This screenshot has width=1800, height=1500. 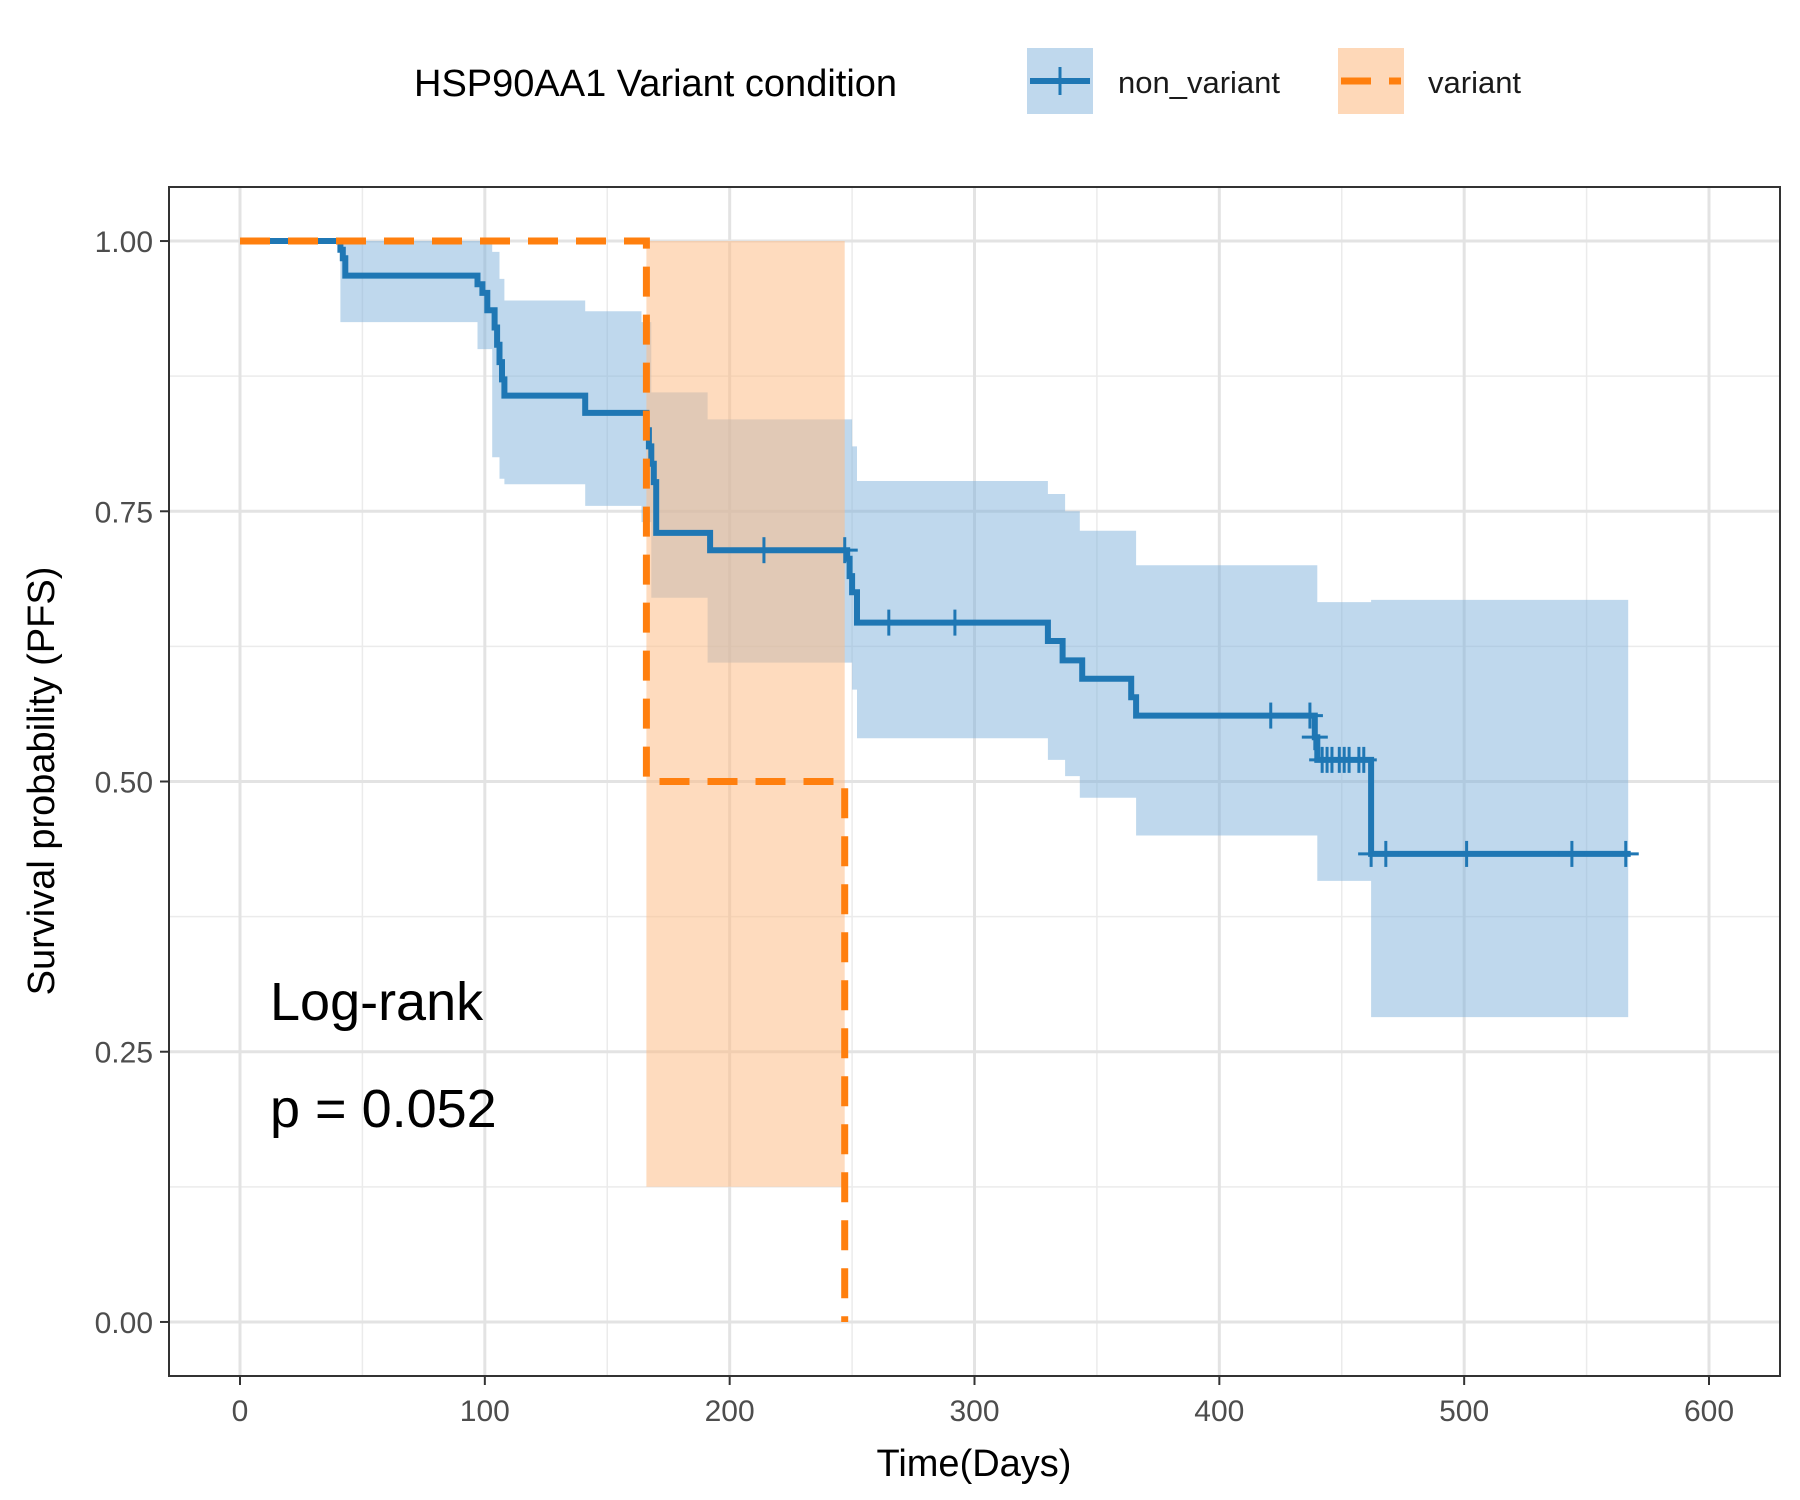 I want to click on x-axis-title: Time(Days), so click(x=974, y=1464).